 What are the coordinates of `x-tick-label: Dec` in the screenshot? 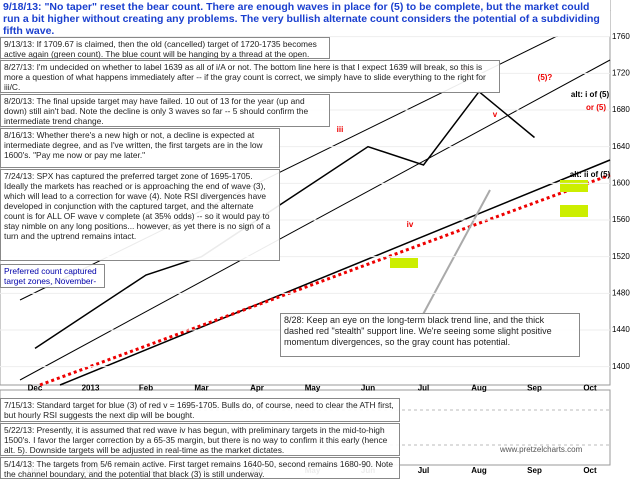 It's located at (35, 388).